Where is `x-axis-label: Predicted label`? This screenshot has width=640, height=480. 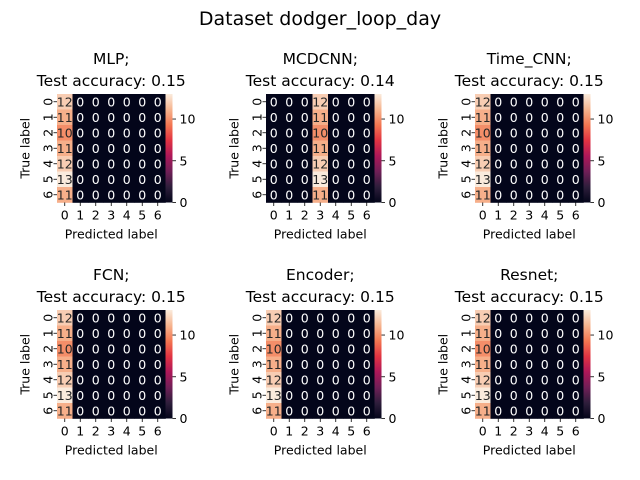 x-axis-label: Predicted label is located at coordinates (529, 450).